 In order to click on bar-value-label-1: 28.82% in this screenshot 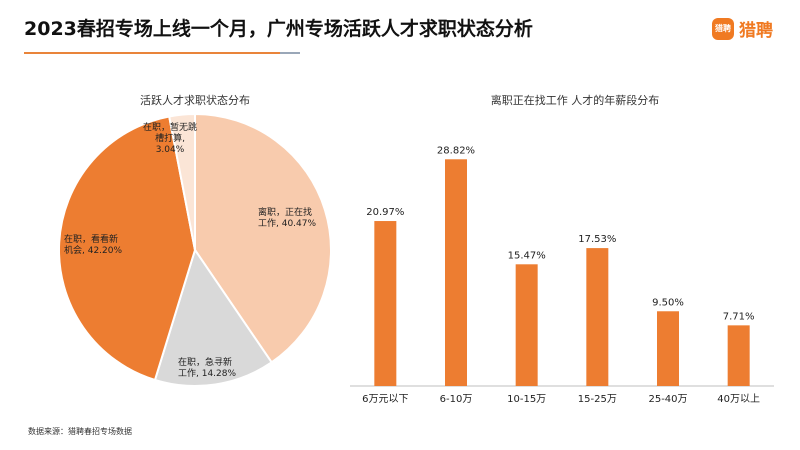, I will do `click(456, 150)`.